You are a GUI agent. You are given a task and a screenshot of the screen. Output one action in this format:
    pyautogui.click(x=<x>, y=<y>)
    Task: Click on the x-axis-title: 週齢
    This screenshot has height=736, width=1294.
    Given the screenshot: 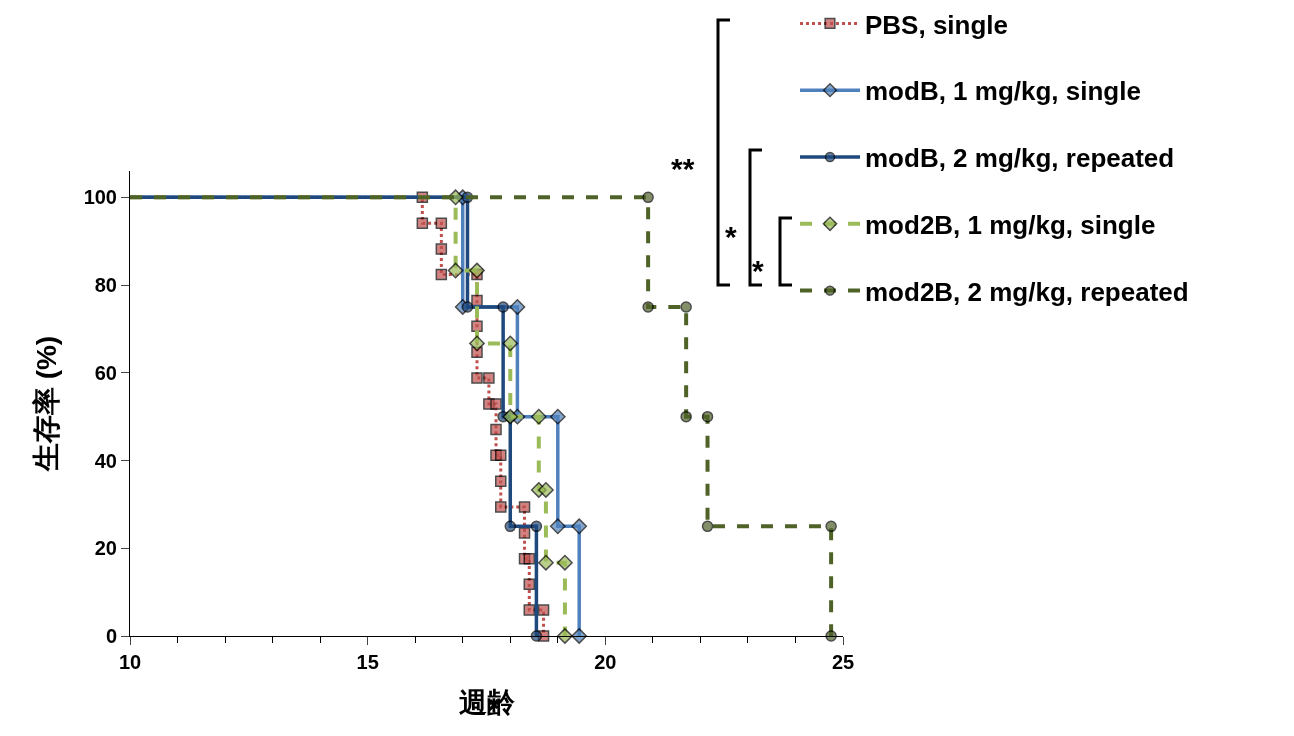 What is the action you would take?
    pyautogui.click(x=486, y=703)
    